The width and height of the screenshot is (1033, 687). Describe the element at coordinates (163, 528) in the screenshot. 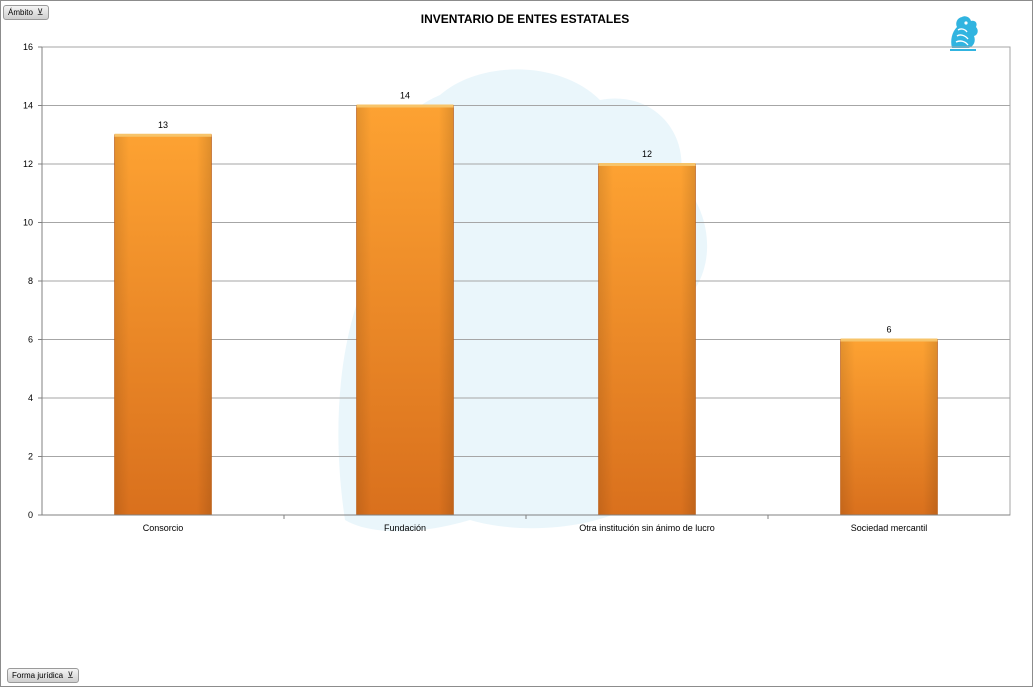

I see `x-tick-label: Consorcio` at that location.